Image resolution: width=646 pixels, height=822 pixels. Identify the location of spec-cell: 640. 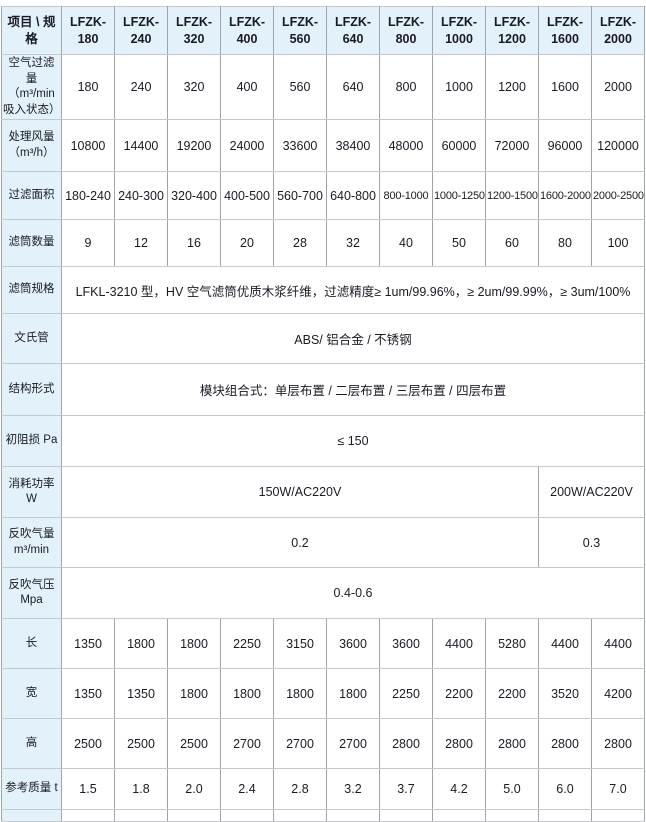
(353, 87).